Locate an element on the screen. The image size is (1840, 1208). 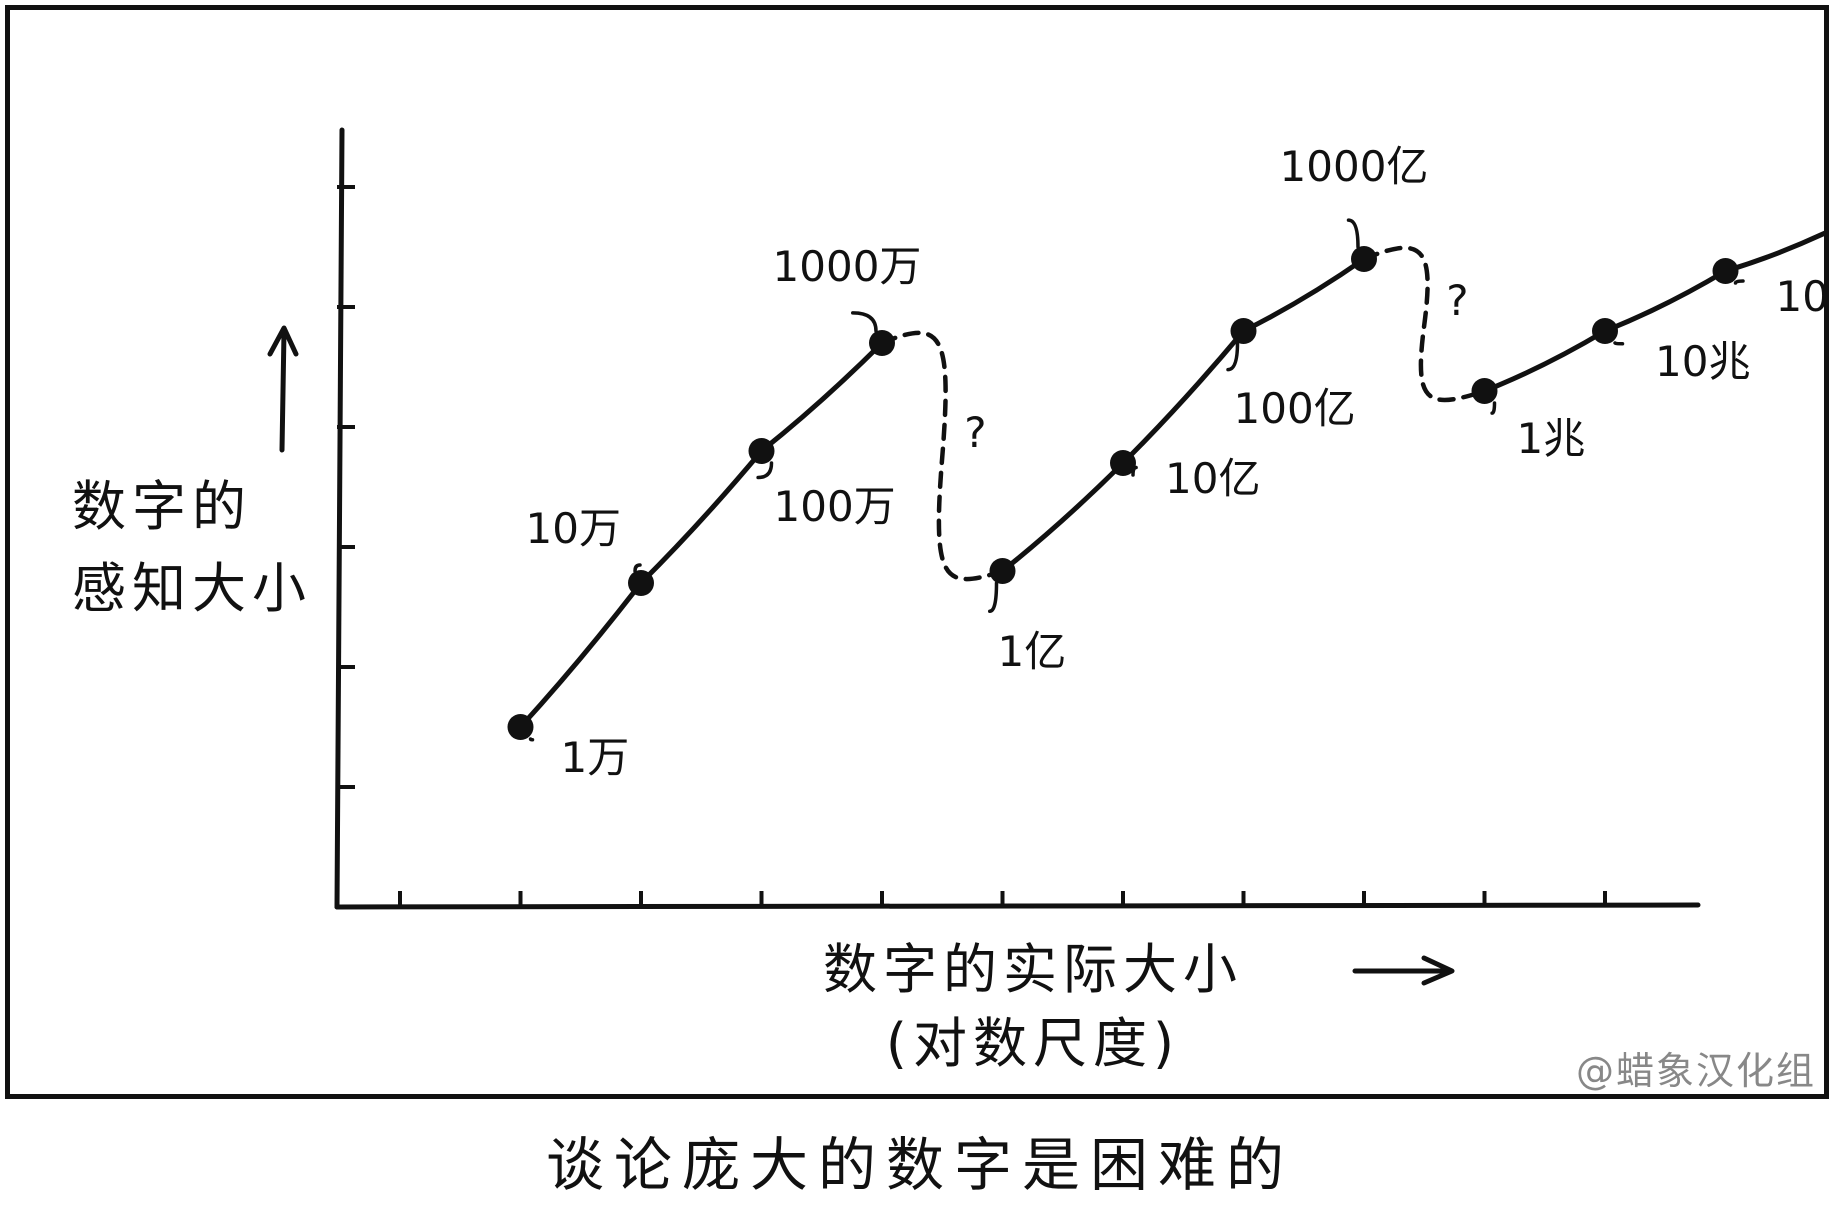
x-axis-label: 数字的实际大小 is located at coordinates (1033, 969).